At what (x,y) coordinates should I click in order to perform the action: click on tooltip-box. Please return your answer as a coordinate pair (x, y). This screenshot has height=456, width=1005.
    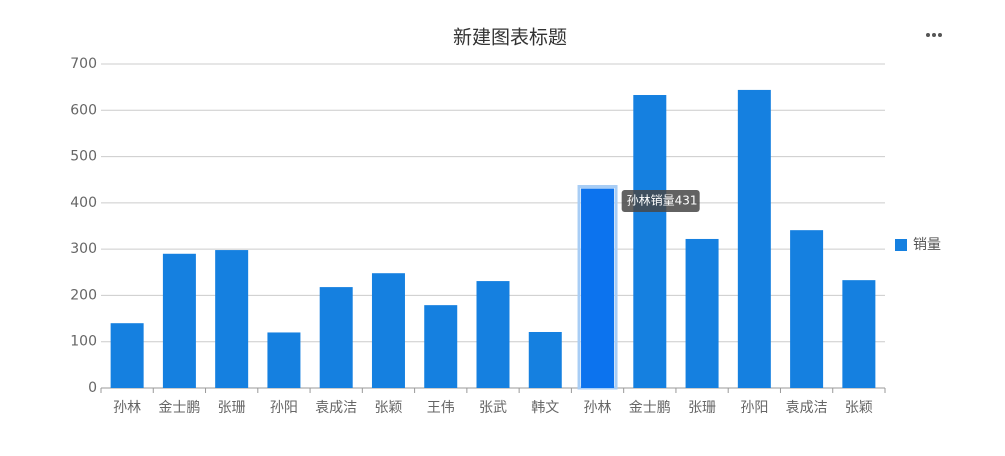
    Looking at the image, I should click on (660, 201).